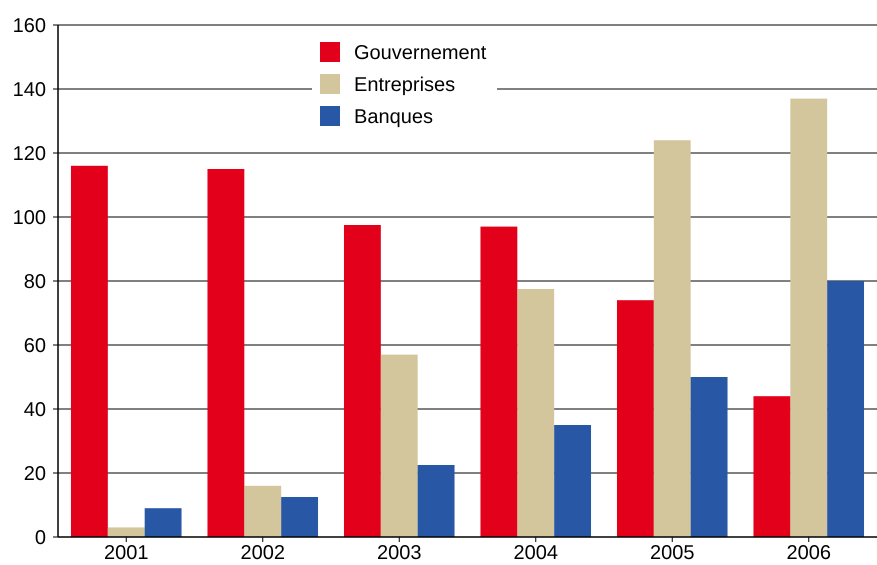 The height and width of the screenshot is (565, 877). Describe the element at coordinates (29, 218) in the screenshot. I see `y-tick-label: 100` at that location.